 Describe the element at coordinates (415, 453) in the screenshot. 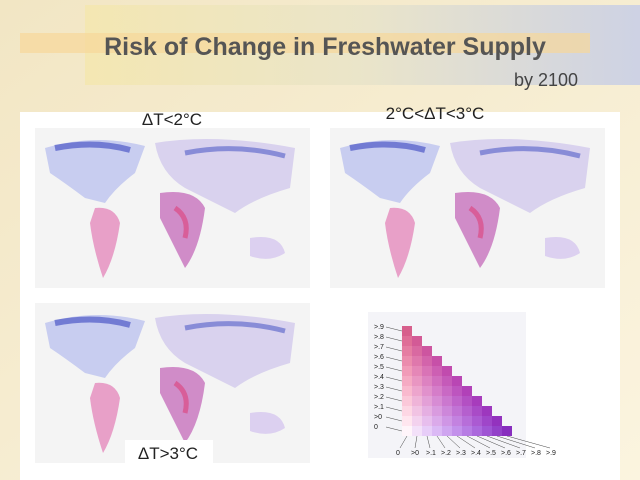

I see `legend-x-label: >0` at that location.